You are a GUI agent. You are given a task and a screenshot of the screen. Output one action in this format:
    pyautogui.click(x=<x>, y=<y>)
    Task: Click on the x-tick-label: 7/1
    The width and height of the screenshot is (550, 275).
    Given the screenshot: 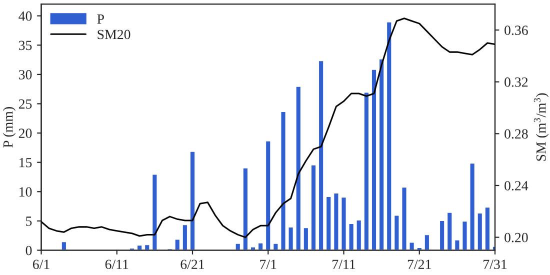 What is the action you would take?
    pyautogui.click(x=268, y=265)
    